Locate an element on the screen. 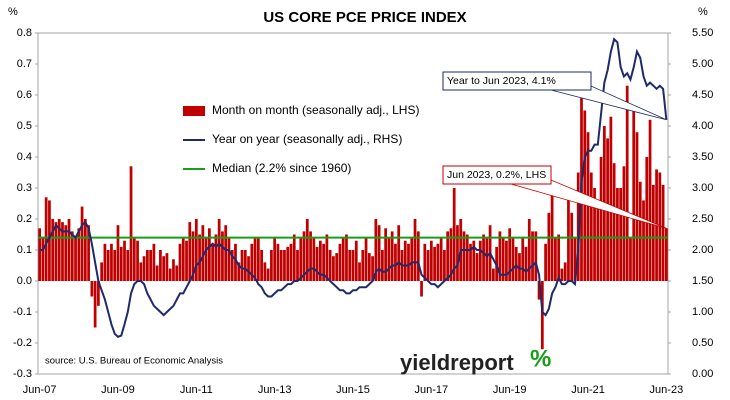 The height and width of the screenshot is (400, 730). y-tick-label: 0.4 is located at coordinates (24, 157).